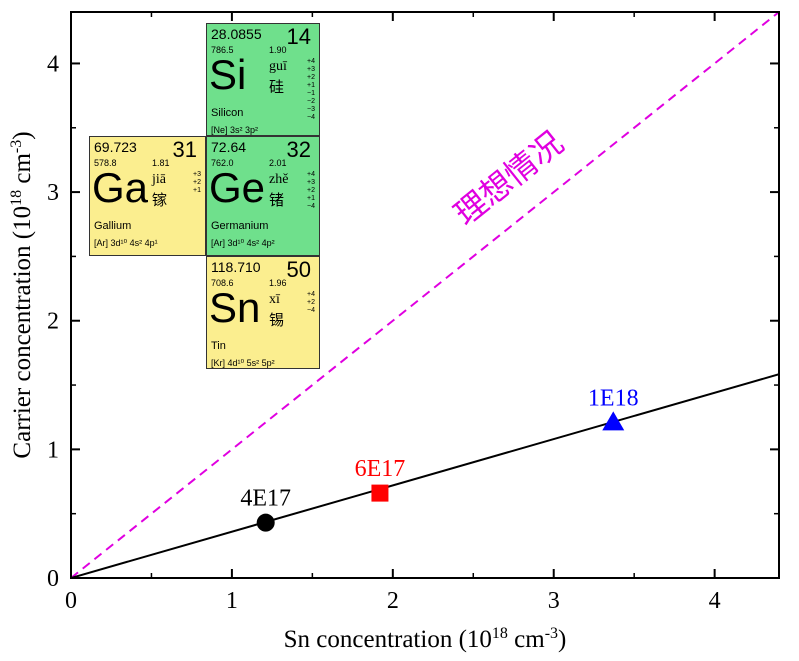  Describe the element at coordinates (278, 283) in the screenshot. I see `electronegativity: 1.96` at that location.